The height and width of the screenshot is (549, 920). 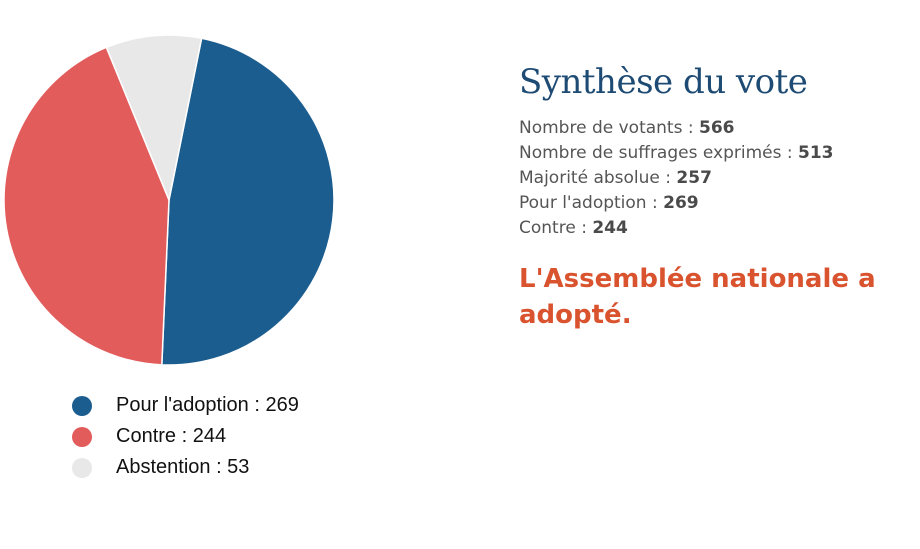 I want to click on stat-votants-value: 566, so click(x=716, y=128).